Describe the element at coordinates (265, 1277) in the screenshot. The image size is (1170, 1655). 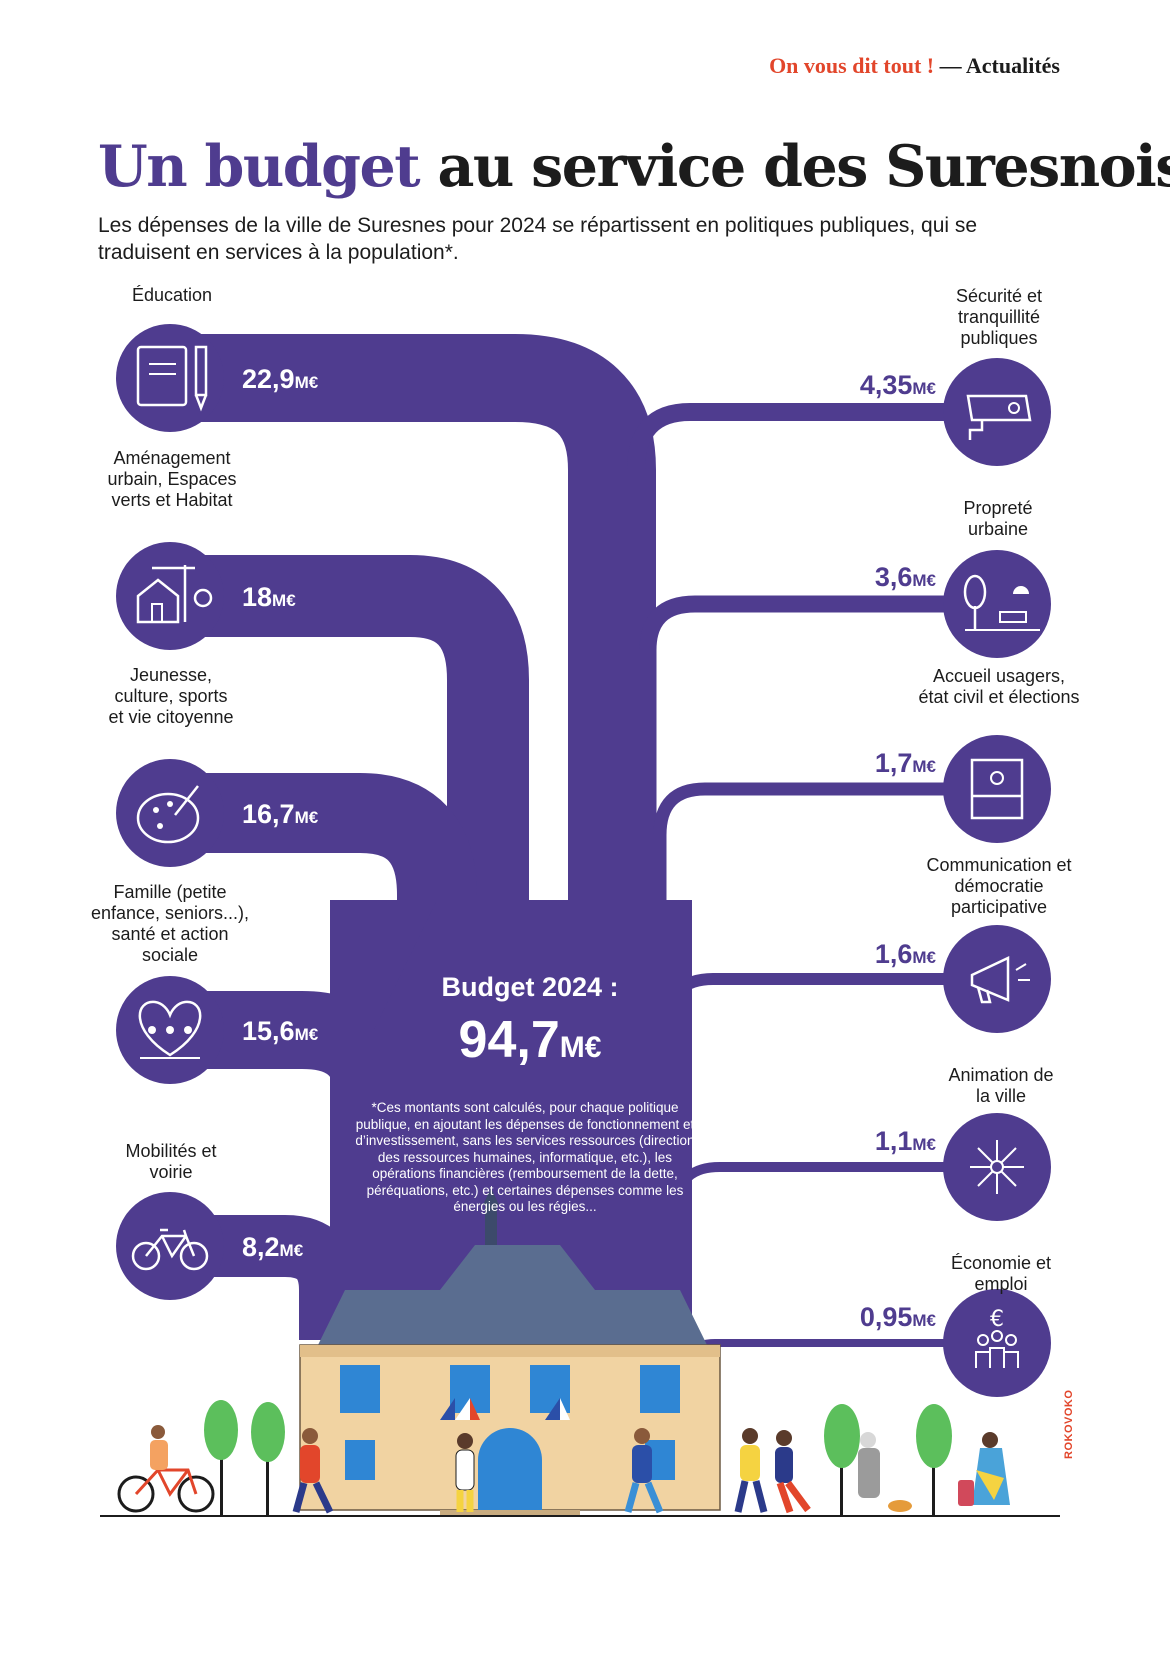
I see `branch-mobilites` at that location.